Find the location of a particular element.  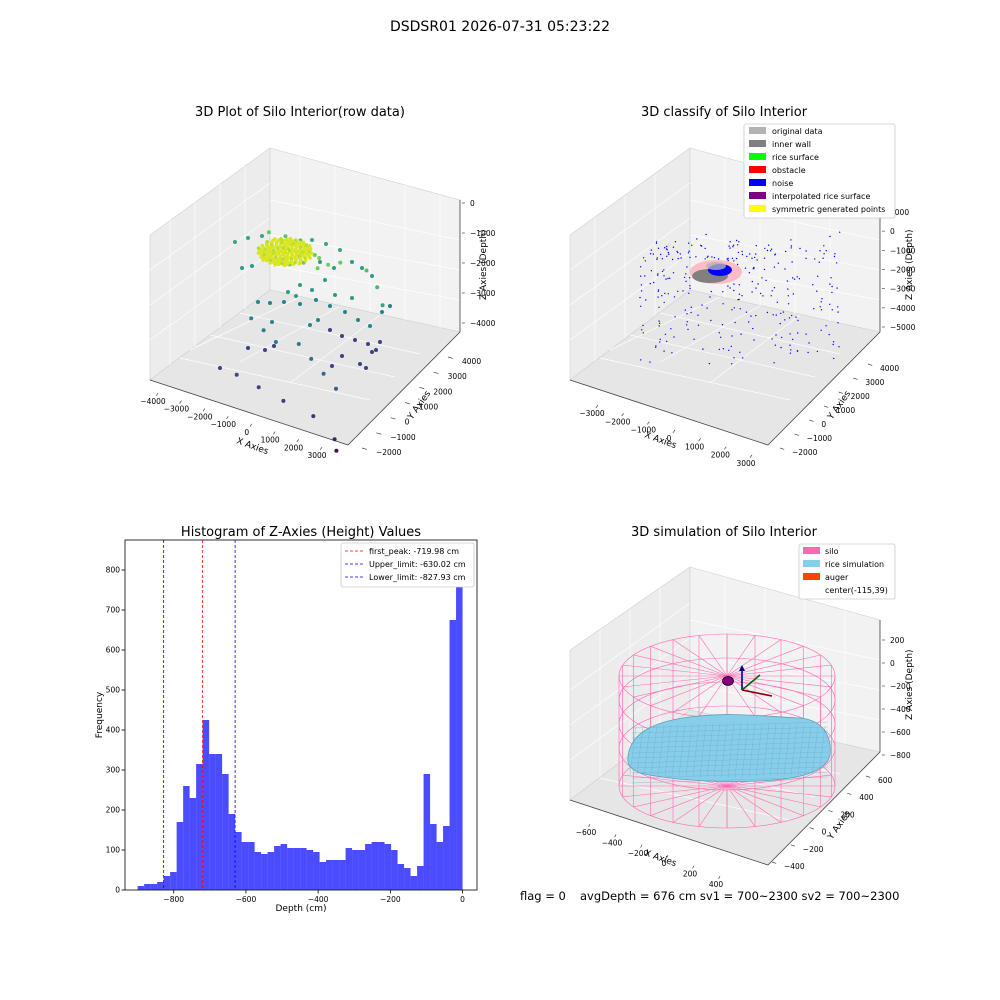

panel1-z-tick: −3000 is located at coordinates (483, 293).